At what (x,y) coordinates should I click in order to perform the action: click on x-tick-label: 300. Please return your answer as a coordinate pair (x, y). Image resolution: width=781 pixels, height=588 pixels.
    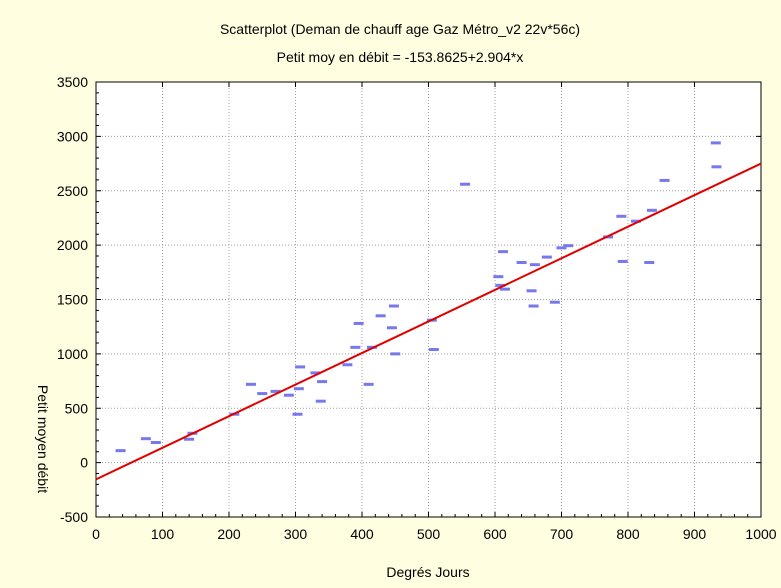
    Looking at the image, I should click on (296, 534).